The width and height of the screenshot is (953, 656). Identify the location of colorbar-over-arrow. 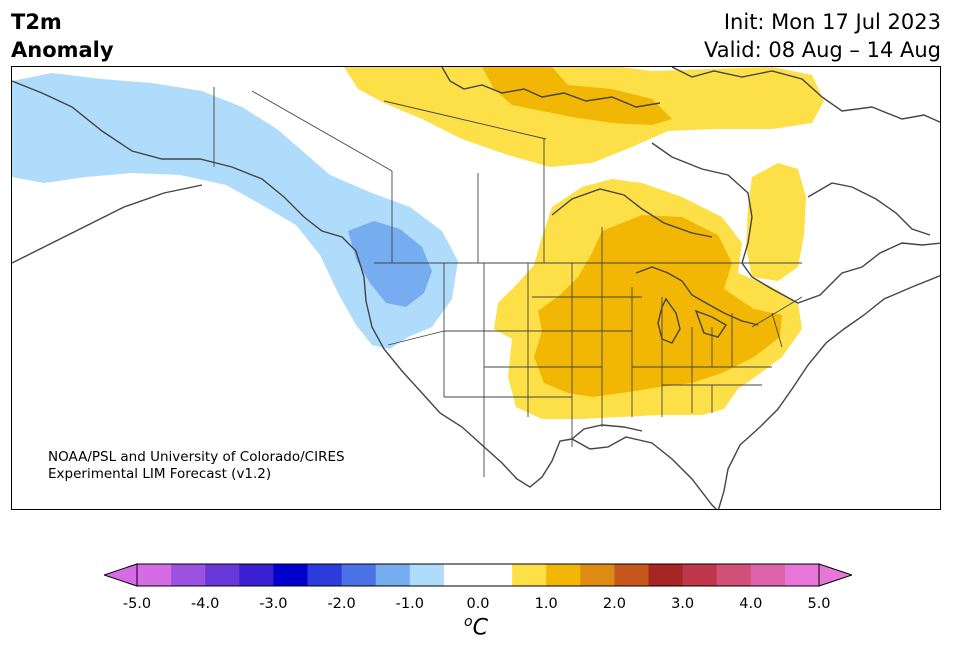
(835, 575).